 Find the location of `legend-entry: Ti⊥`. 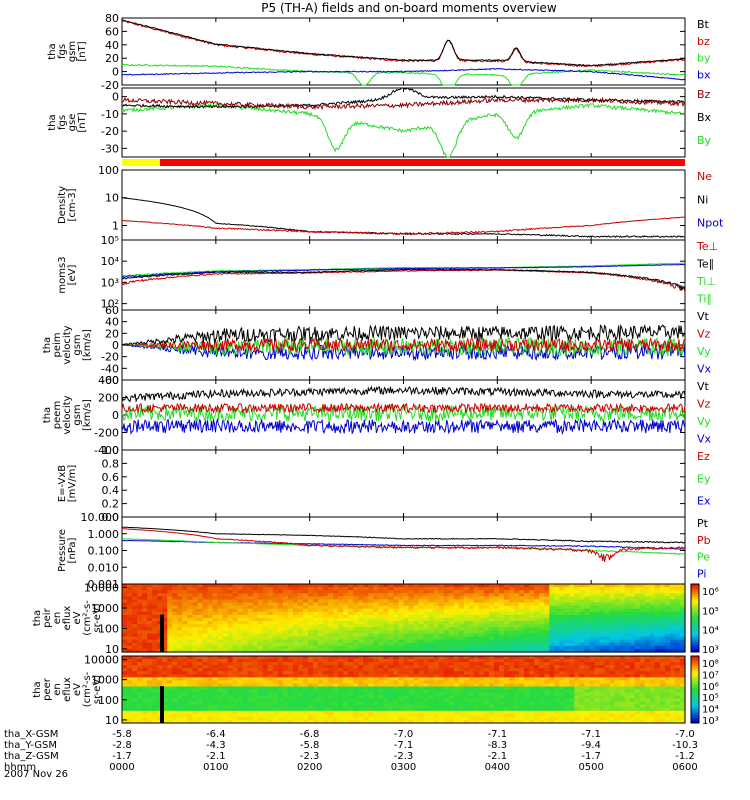

legend-entry: Ti⊥ is located at coordinates (706, 281).